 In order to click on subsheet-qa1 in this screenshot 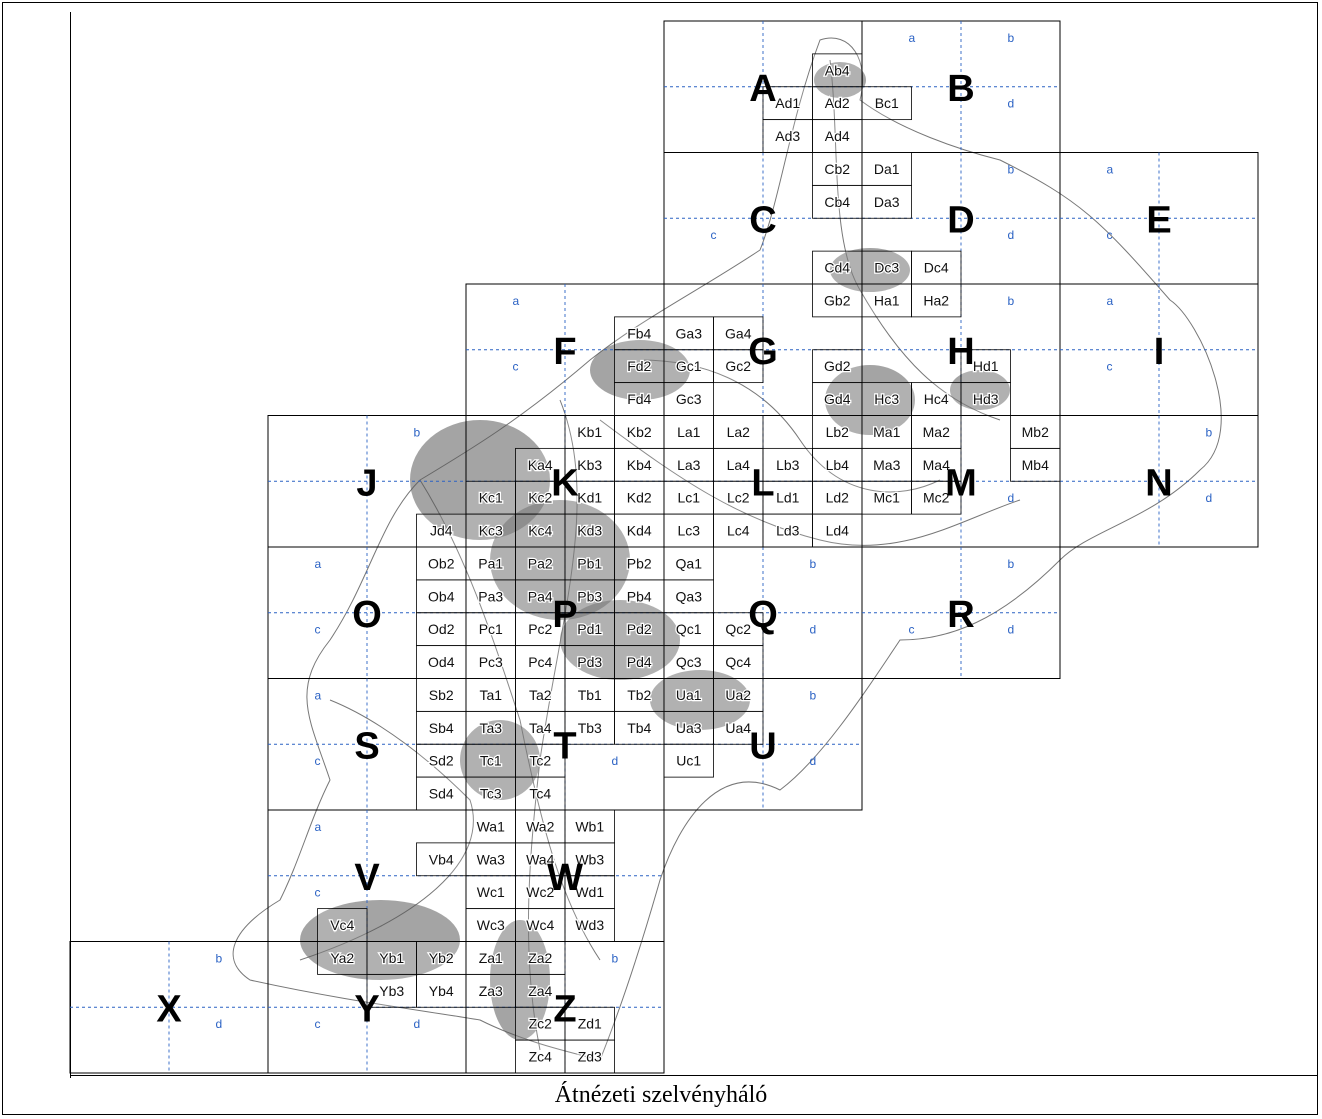, I will do `click(688, 563)`.